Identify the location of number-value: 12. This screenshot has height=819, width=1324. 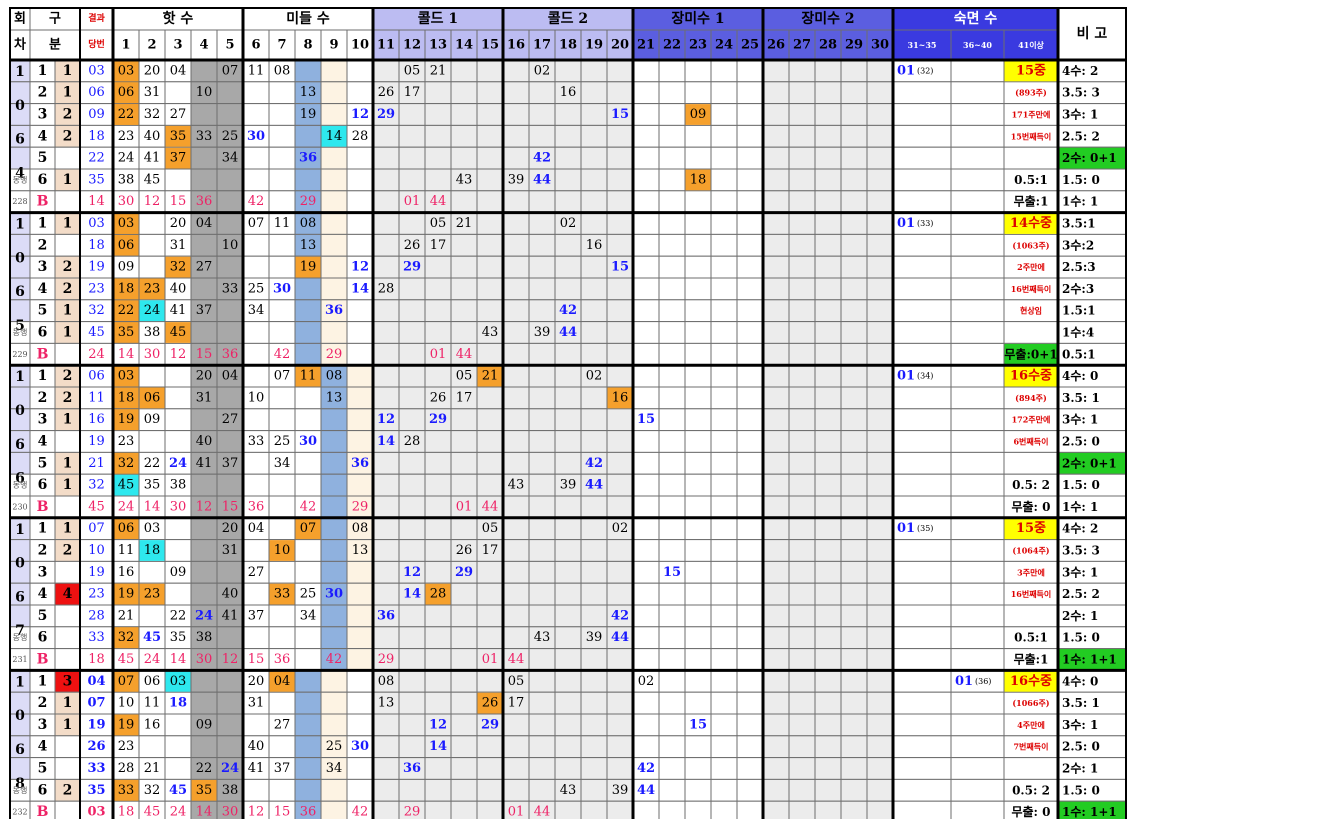
(204, 506).